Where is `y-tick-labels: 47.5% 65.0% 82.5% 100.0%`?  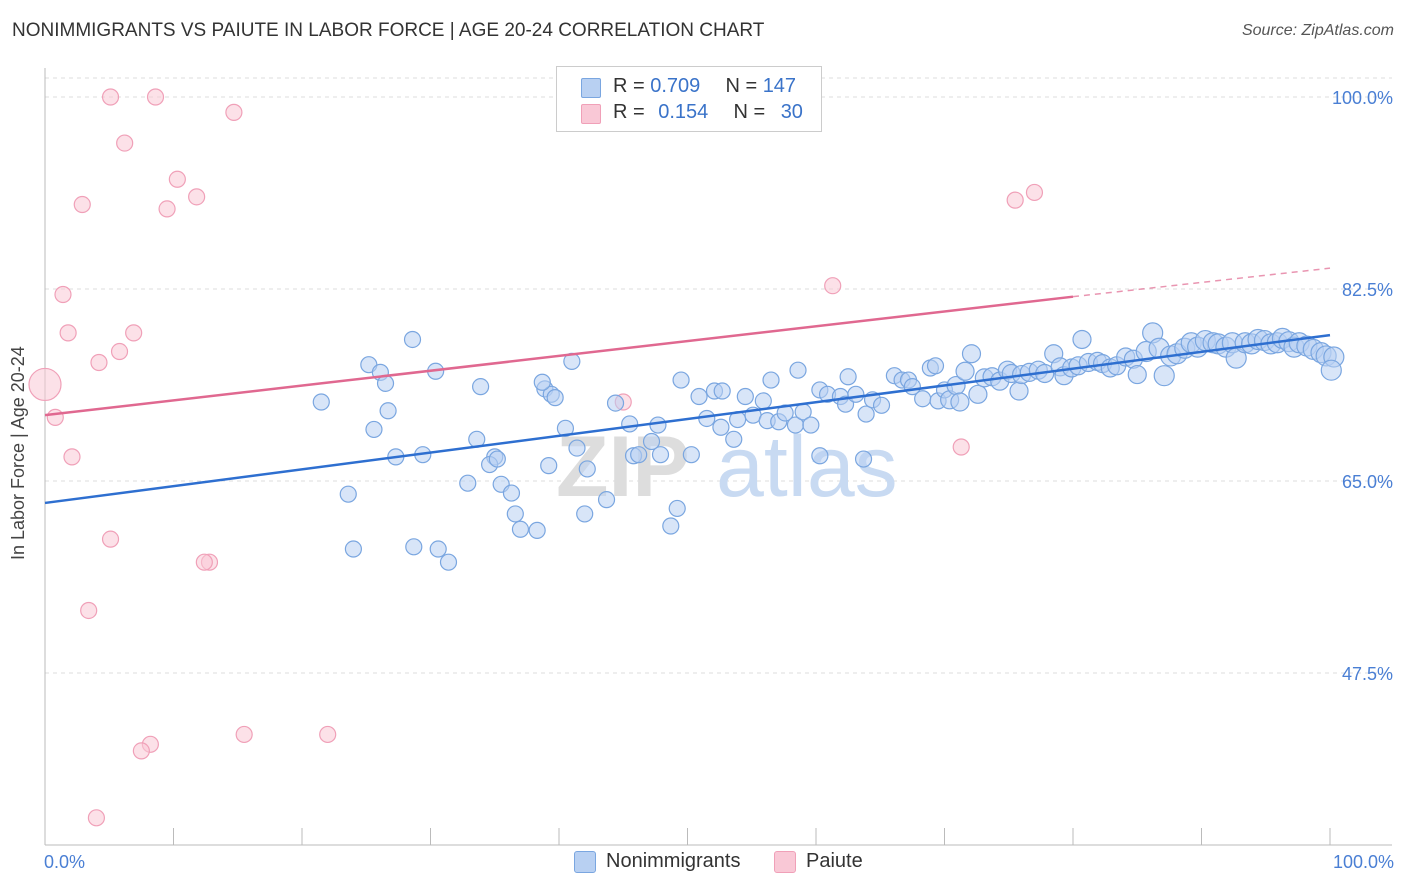
y-tick-labels: 47.5% 65.0% 82.5% 100.0% is located at coordinates (1362, 386).